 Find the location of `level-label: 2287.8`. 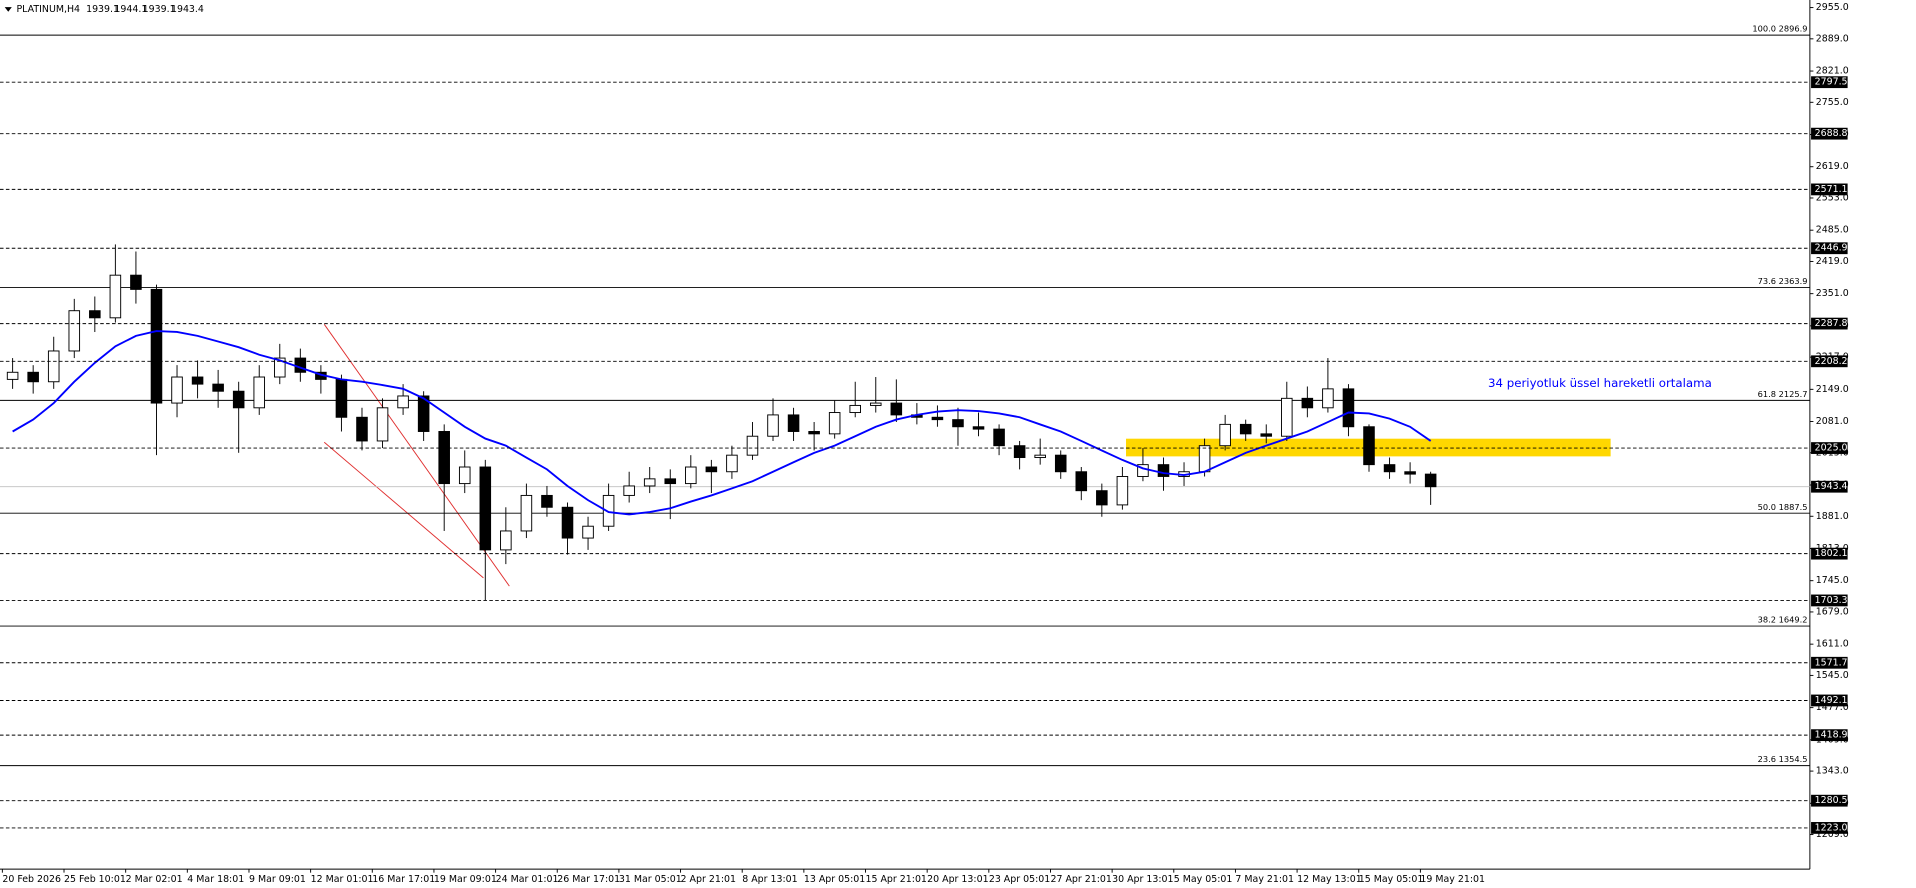

level-label: 2287.8 is located at coordinates (1831, 323).